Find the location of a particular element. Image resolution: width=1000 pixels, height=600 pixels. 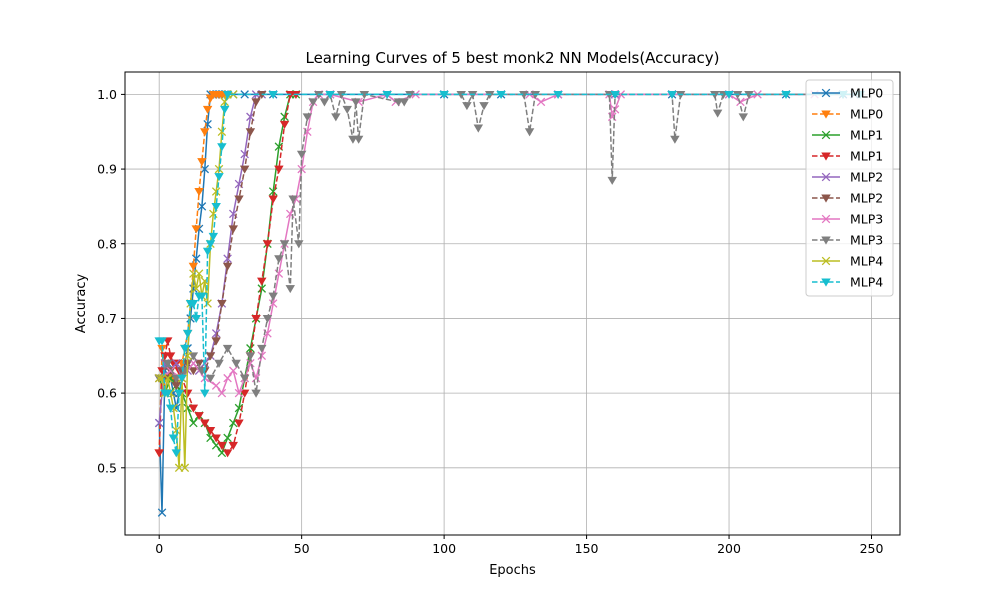

x-tick-label: 0 is located at coordinates (159, 548).